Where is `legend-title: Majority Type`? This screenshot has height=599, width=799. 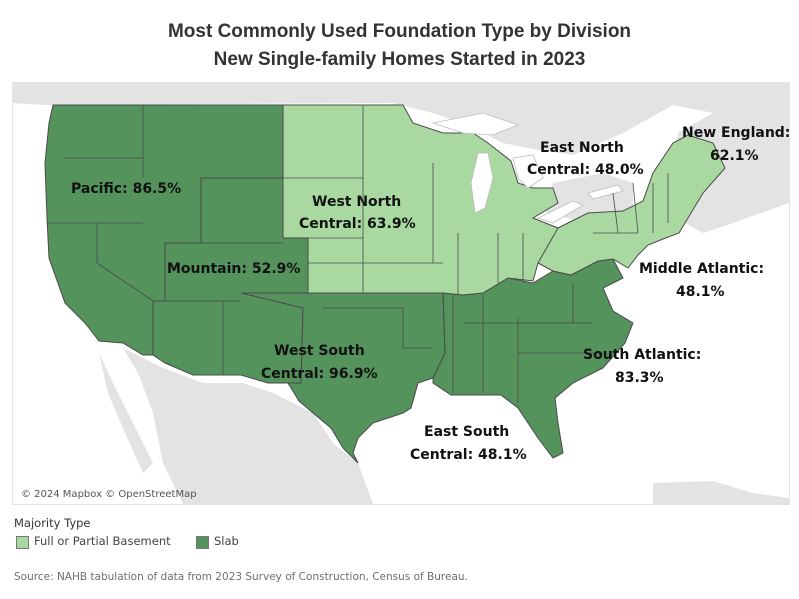 legend-title: Majority Type is located at coordinates (52, 523).